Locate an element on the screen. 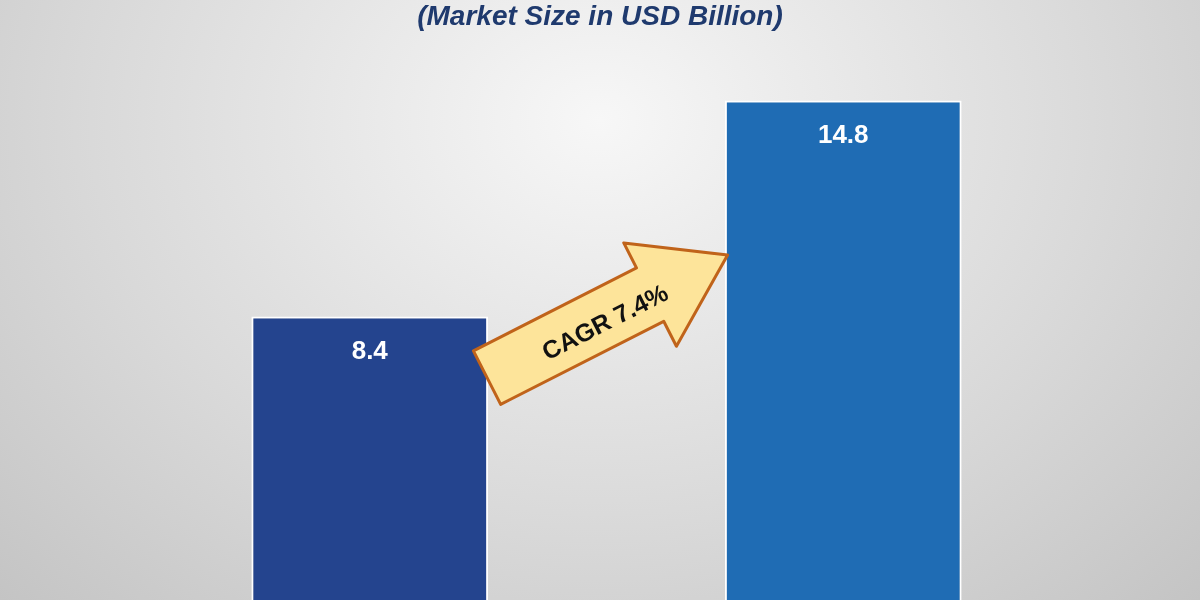 This screenshot has height=600, width=1200. data-label: 14.8 is located at coordinates (843, 133).